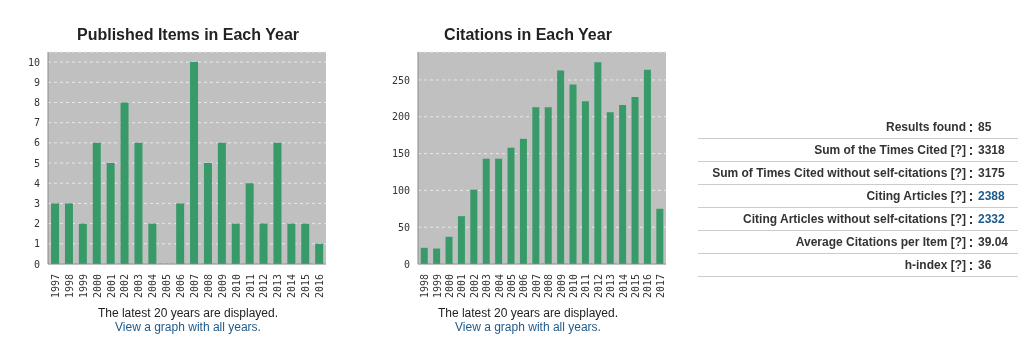  I want to click on data-label: 39.04, so click(994, 242).